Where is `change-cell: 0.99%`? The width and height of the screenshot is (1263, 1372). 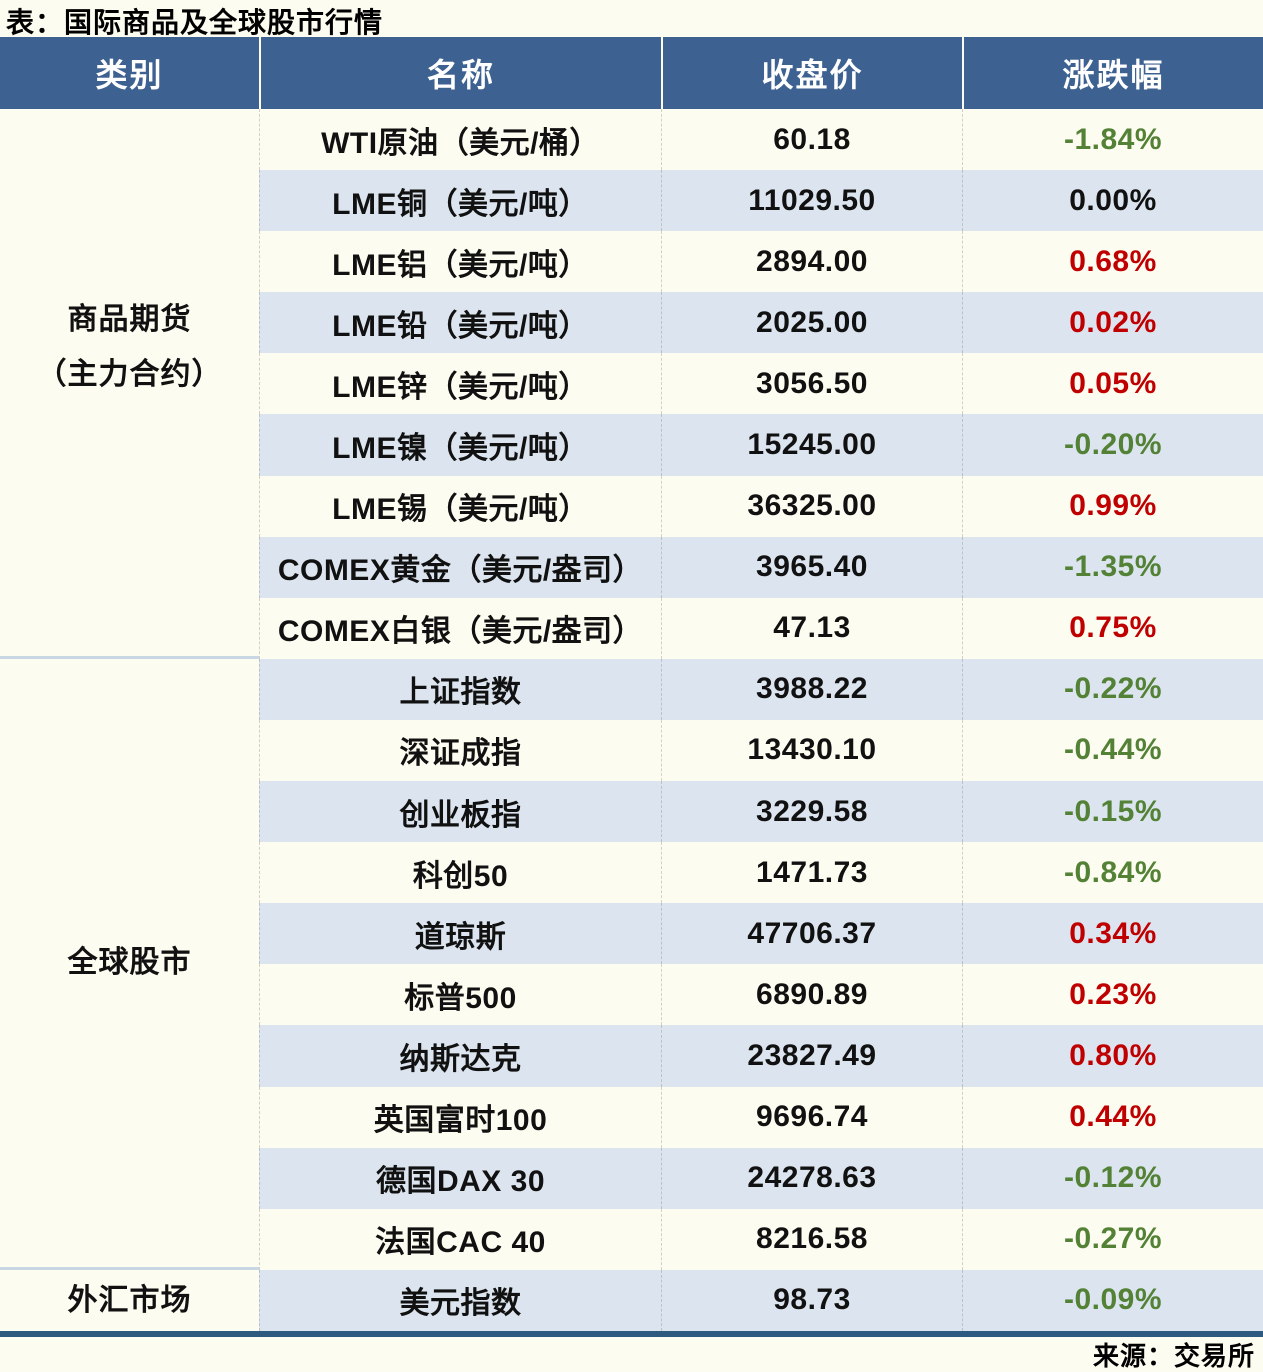
change-cell: 0.99% is located at coordinates (1112, 506).